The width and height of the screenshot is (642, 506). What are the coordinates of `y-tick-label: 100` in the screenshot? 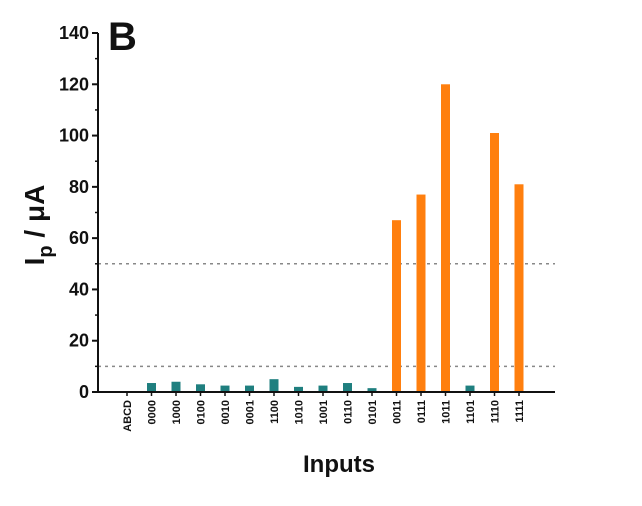 It's located at (74, 136).